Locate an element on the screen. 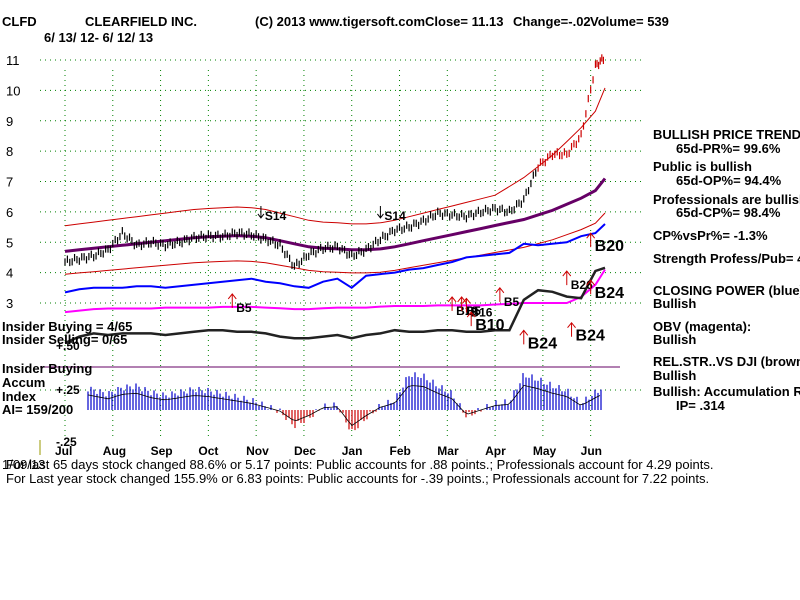  accum-tick-label: -.25 is located at coordinates (66, 442).